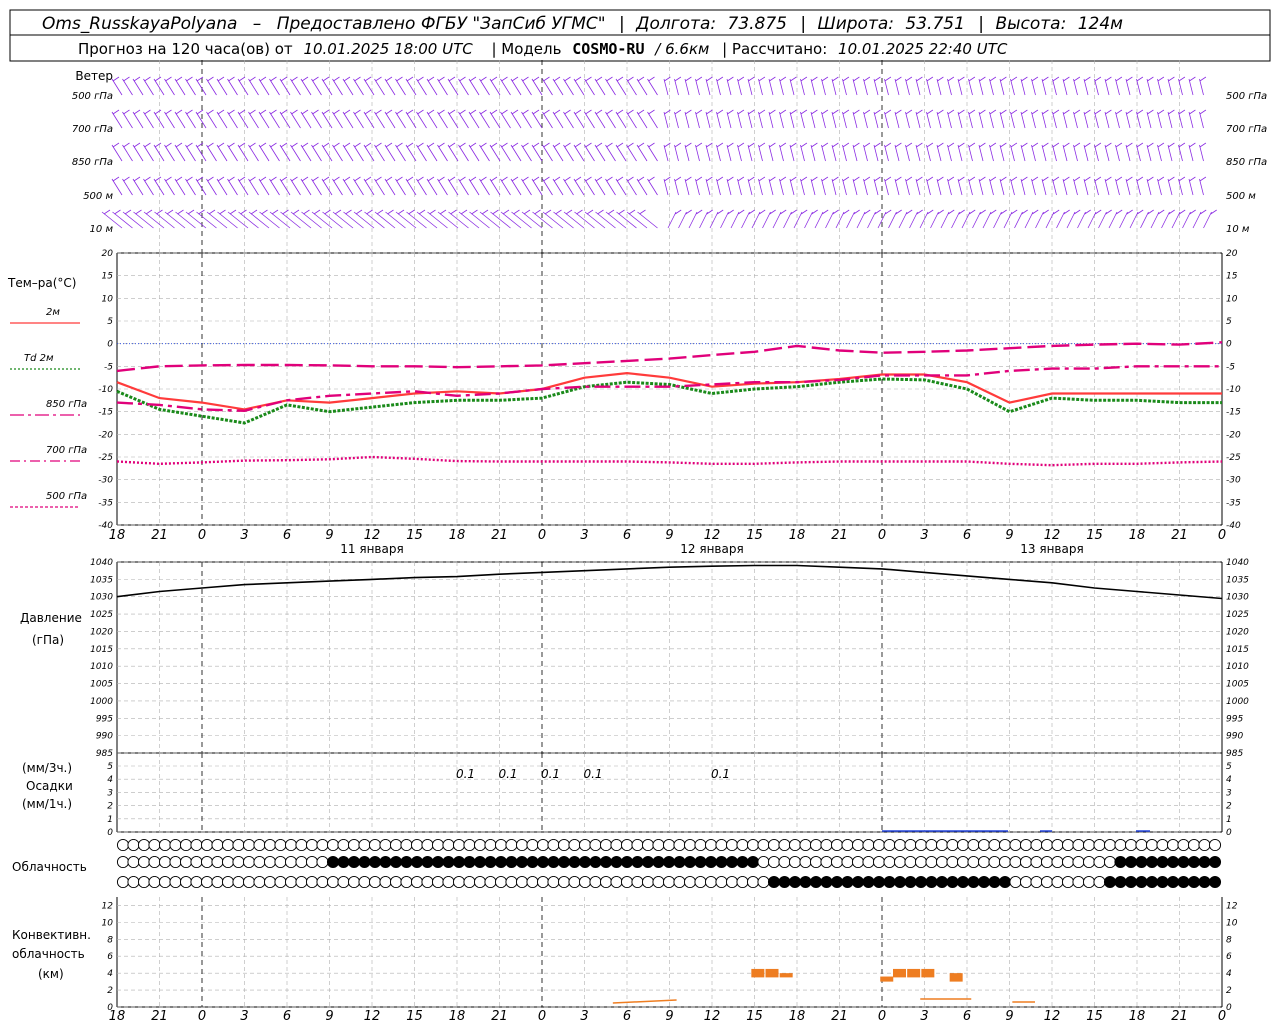 This screenshot has height=1024, width=1280. Describe the element at coordinates (101, 615) in the screenshot. I see `pressure-tick-label: 1025` at that location.